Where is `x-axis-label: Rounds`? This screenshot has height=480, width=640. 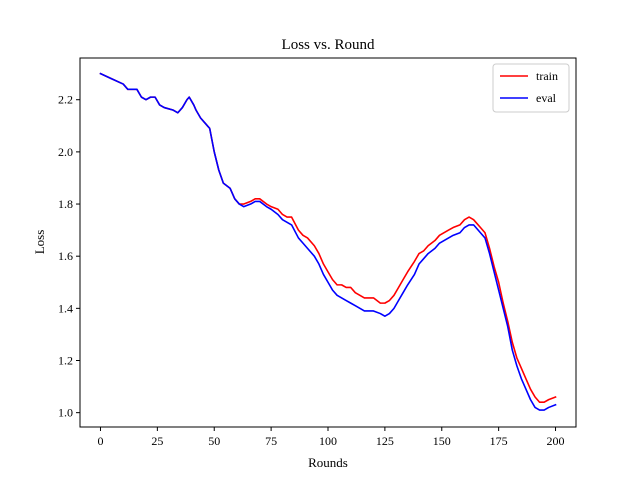 x-axis-label: Rounds is located at coordinates (328, 462).